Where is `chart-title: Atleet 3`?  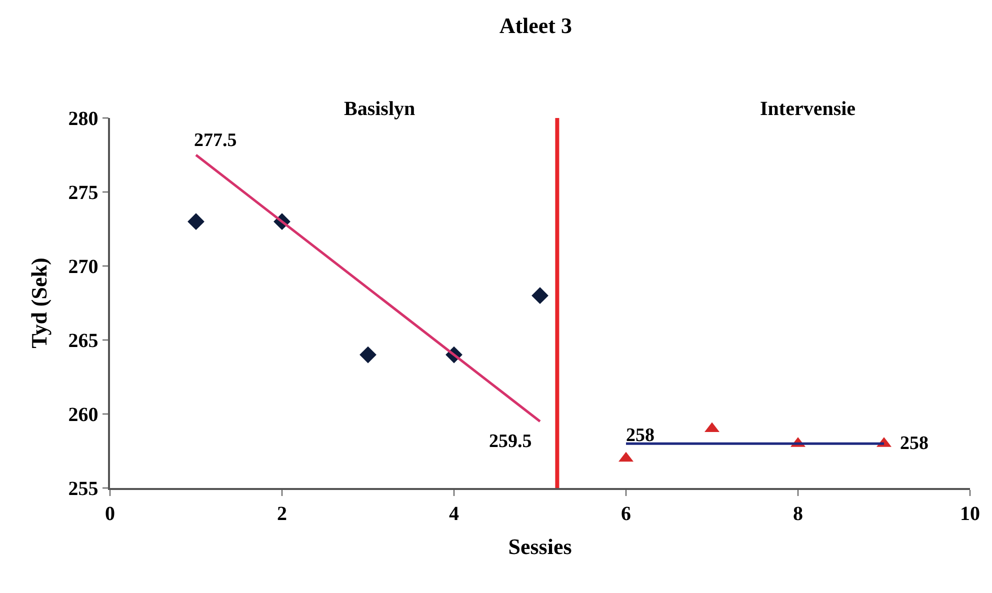
chart-title: Atleet 3 is located at coordinates (535, 25).